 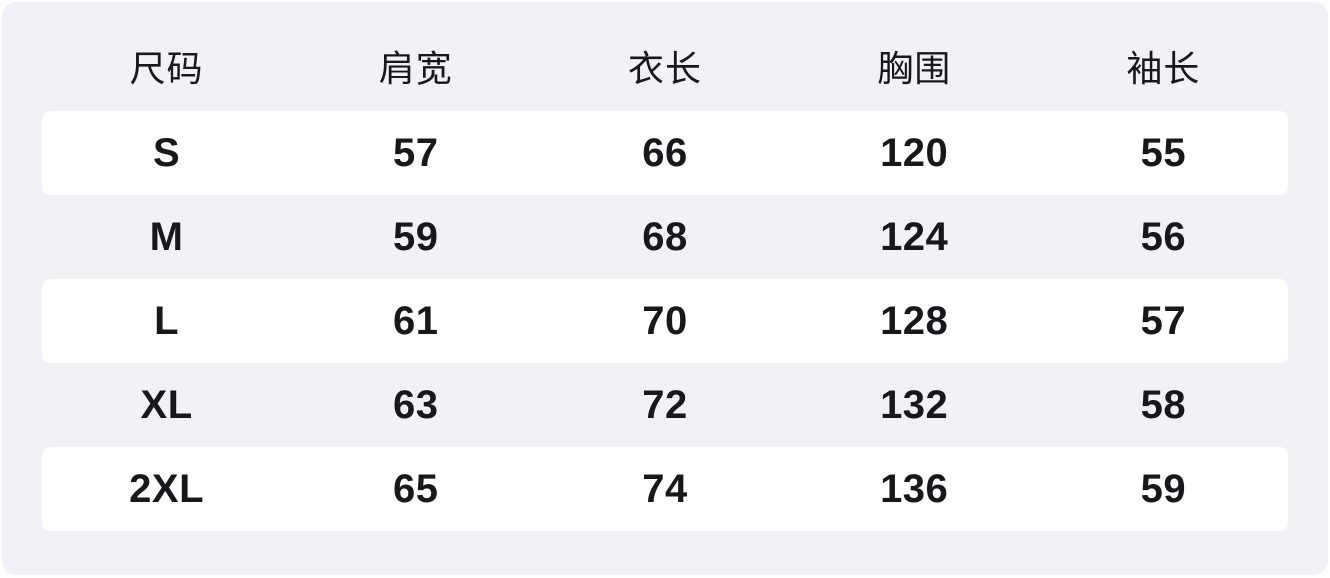 I want to click on cell-size: M, so click(x=166, y=237).